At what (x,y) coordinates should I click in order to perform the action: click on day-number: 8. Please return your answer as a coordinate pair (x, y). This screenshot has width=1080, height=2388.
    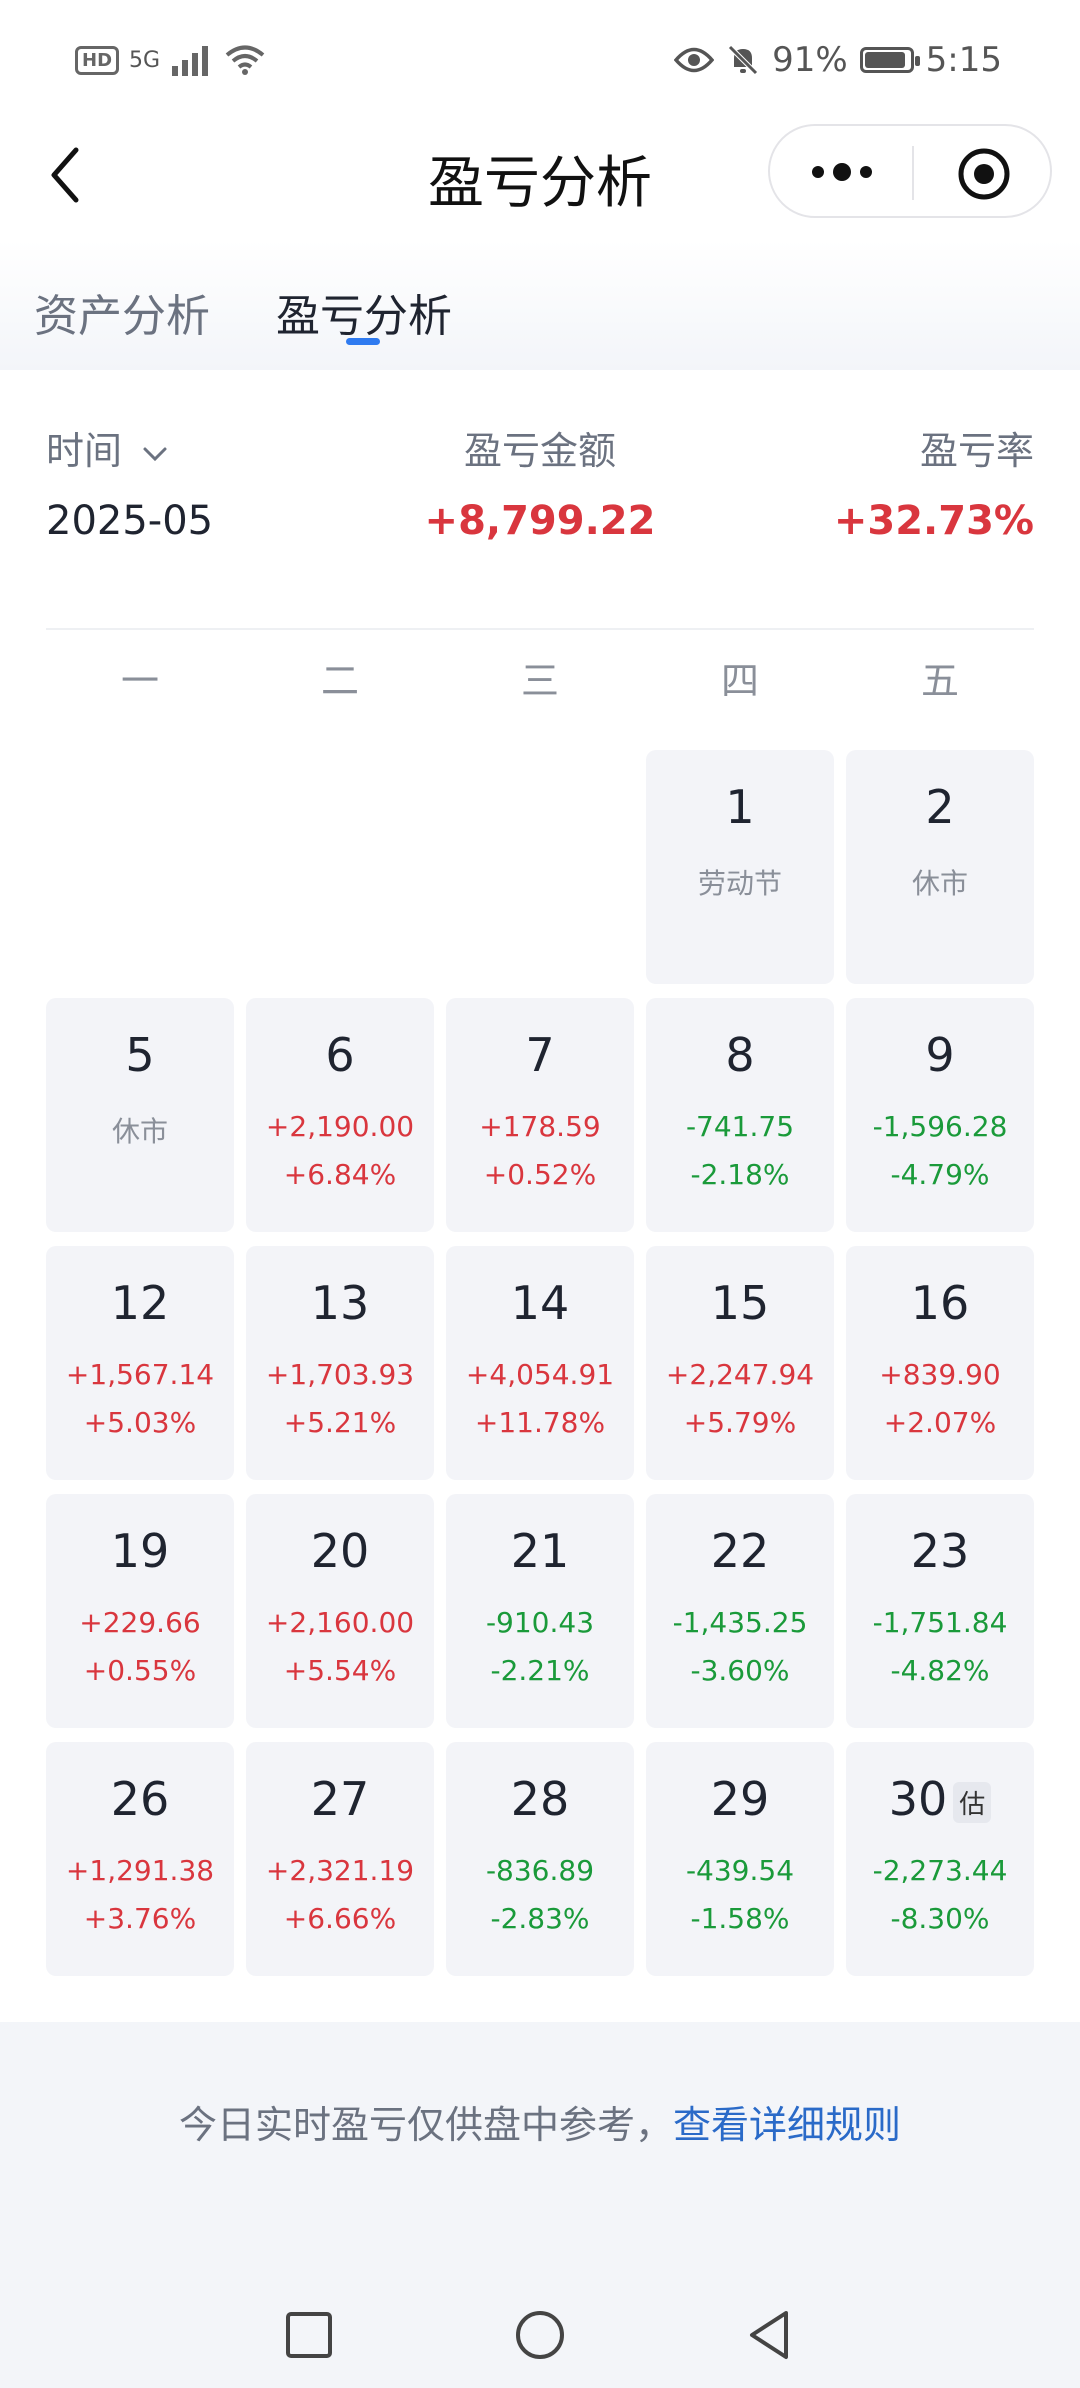
    Looking at the image, I should click on (740, 1055).